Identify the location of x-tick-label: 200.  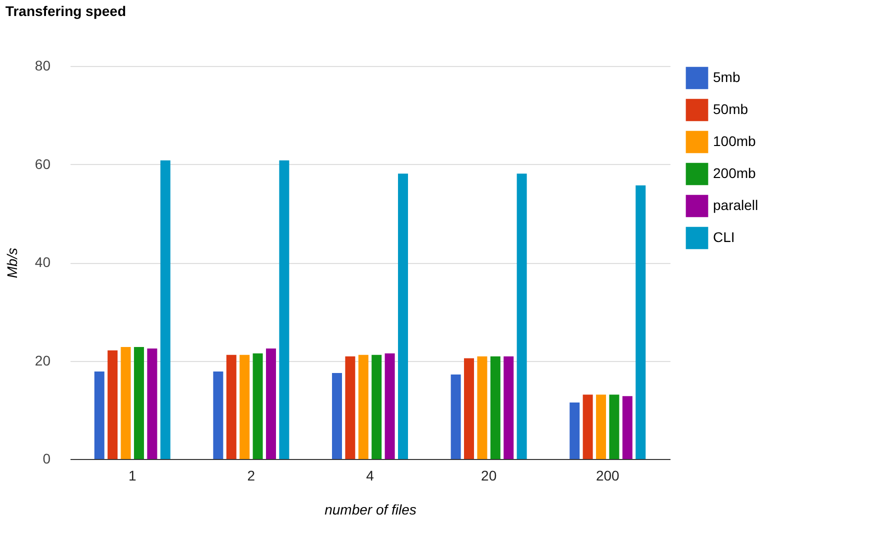
(608, 476).